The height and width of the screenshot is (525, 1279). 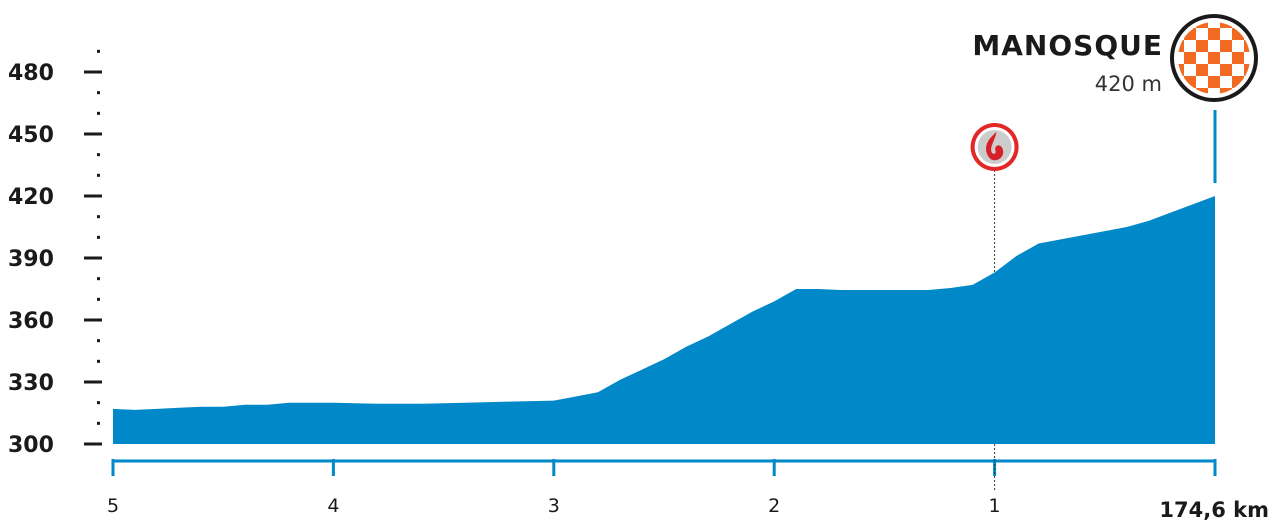 What do you see at coordinates (554, 506) in the screenshot?
I see `x-tick-label-3: 3` at bounding box center [554, 506].